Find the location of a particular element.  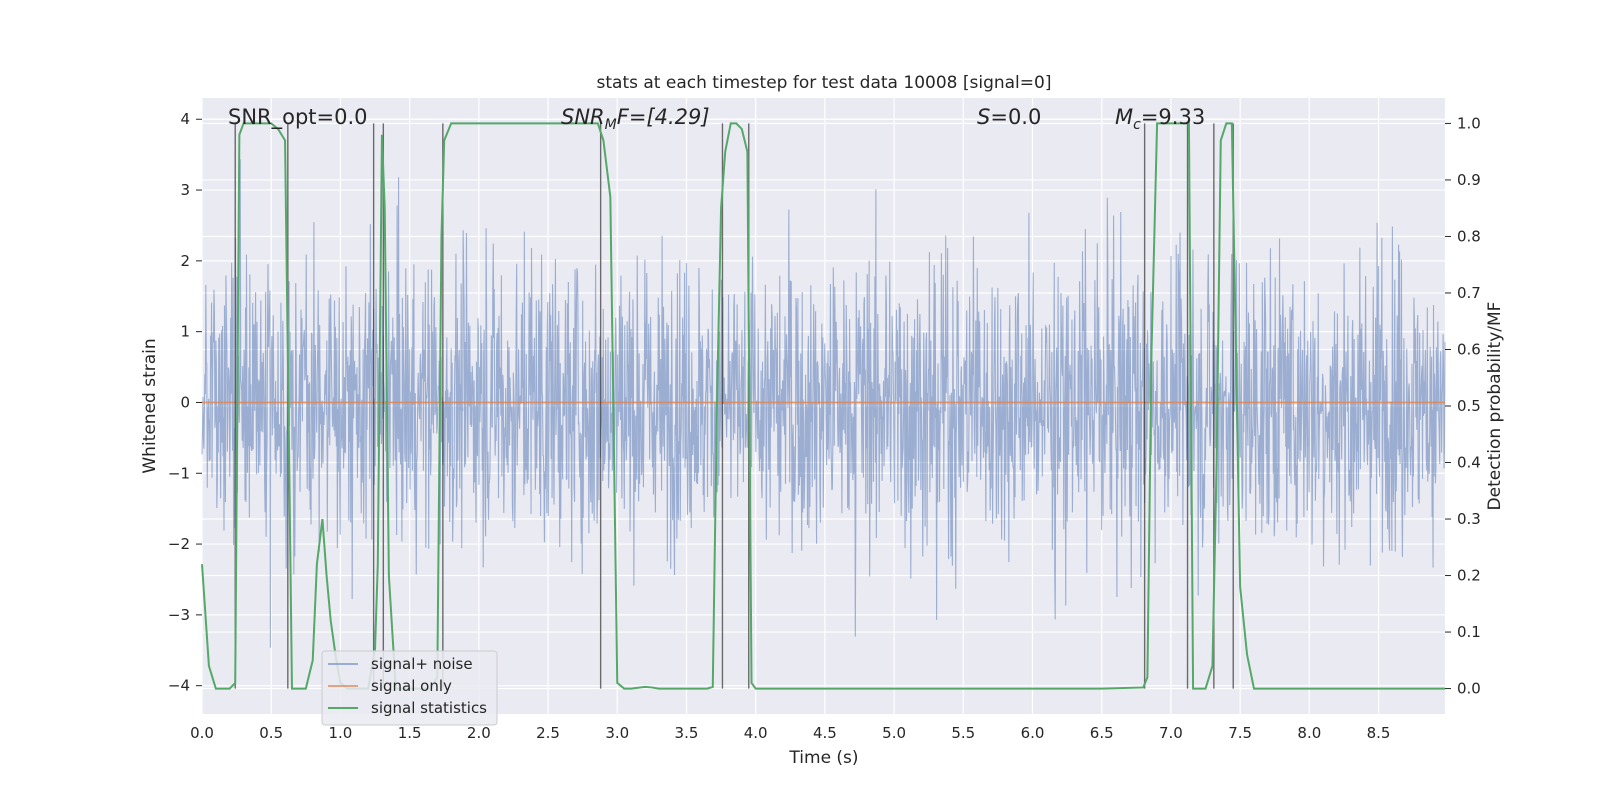

right-y-tick-label: 0.8 is located at coordinates (1469, 236).